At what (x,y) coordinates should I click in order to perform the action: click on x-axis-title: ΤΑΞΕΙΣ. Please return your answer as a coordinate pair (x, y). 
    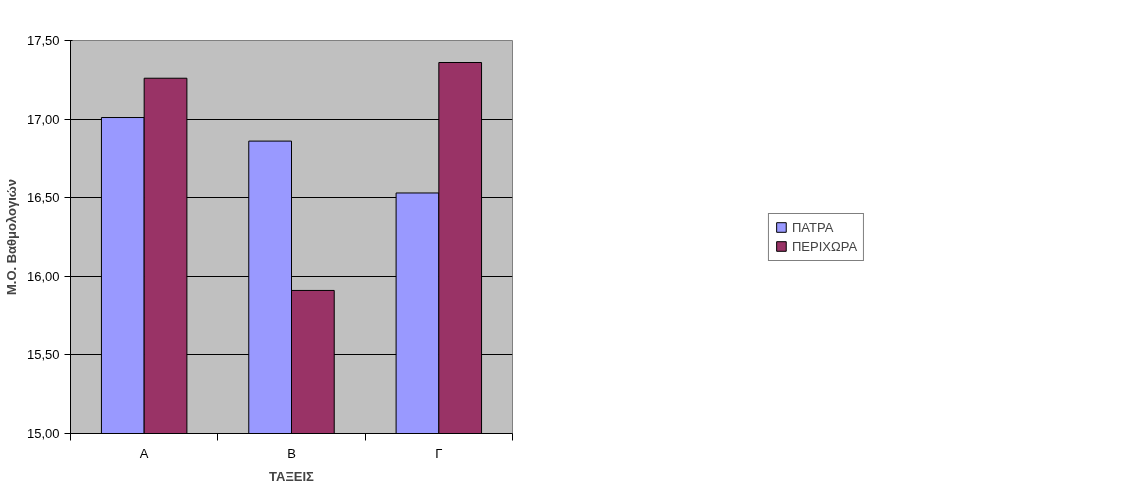
    Looking at the image, I should click on (292, 476).